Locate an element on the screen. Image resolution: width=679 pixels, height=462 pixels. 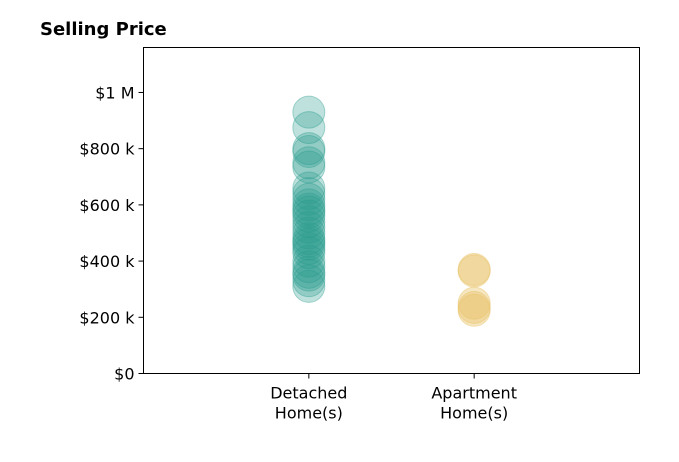
y-tick-label: $0 is located at coordinates (124, 374).